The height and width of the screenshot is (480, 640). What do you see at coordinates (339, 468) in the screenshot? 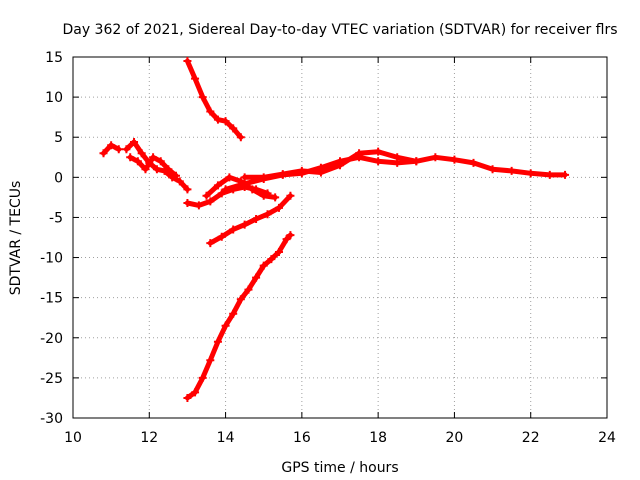
I see `x-axis-label: GPS time / hours` at bounding box center [339, 468].